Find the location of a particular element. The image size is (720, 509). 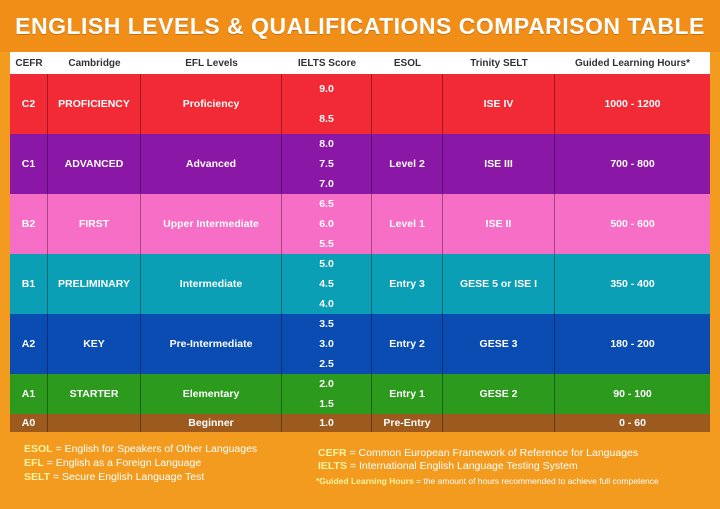

guided-hours-cell: 90 - 100 is located at coordinates (632, 394).